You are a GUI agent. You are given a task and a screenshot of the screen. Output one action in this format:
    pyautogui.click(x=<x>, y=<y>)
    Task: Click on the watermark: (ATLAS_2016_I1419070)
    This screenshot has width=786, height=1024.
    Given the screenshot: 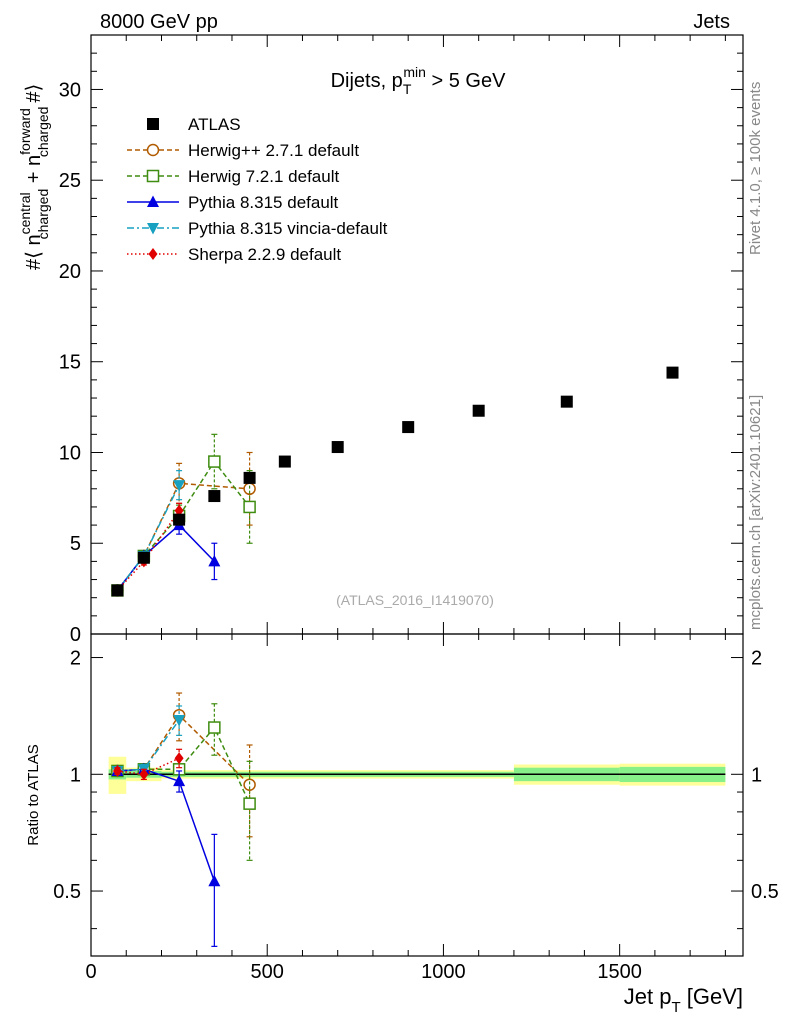 What is the action you would take?
    pyautogui.click(x=415, y=600)
    